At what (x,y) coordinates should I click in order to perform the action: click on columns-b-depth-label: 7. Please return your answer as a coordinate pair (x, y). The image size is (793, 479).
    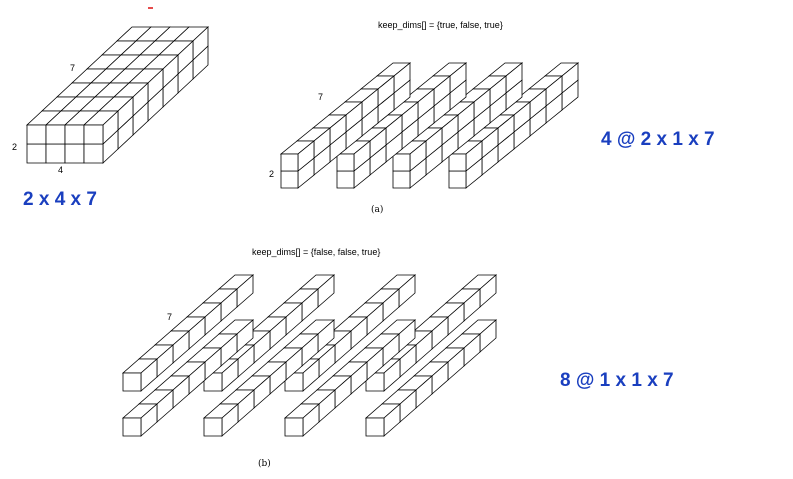
    Looking at the image, I should click on (169, 317).